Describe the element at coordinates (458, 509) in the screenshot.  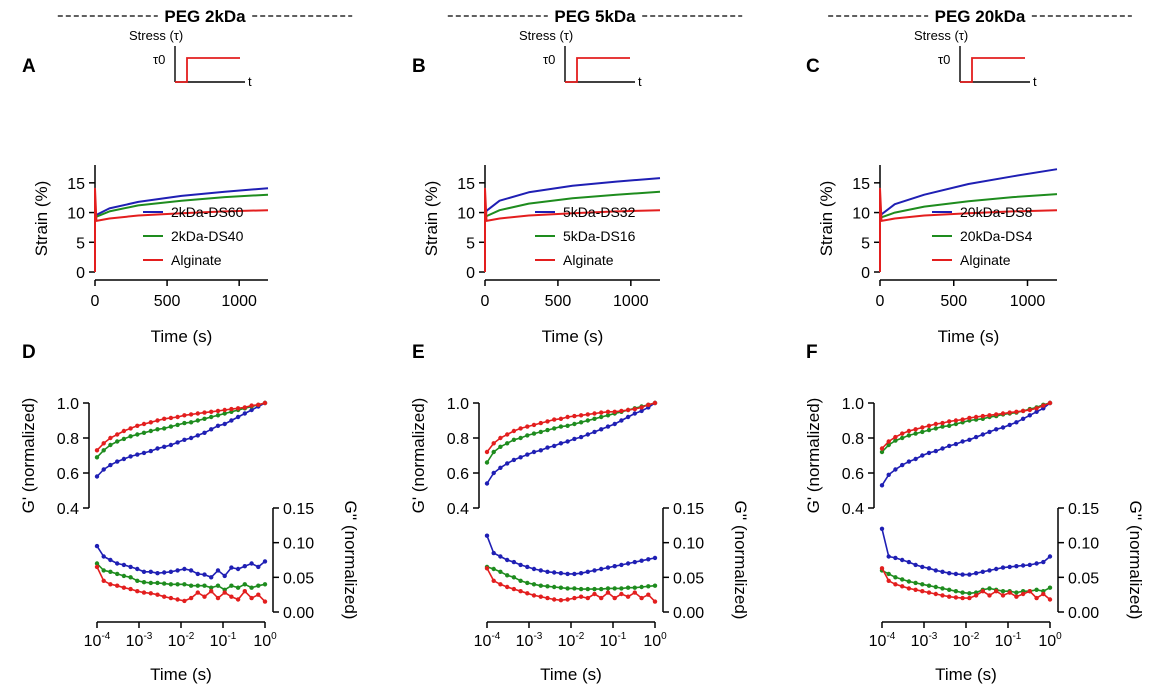
I see `y-left-tick-label: 0.4` at that location.